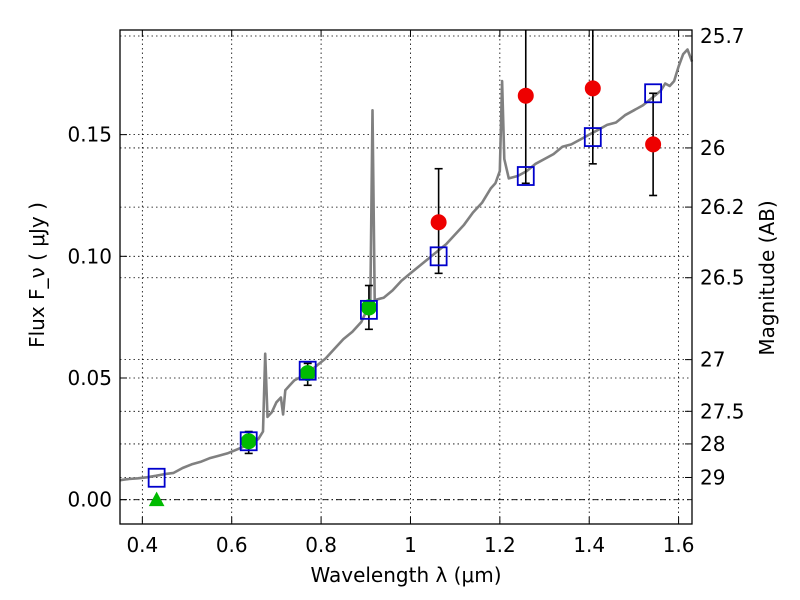  What do you see at coordinates (405, 575) in the screenshot?
I see `x-axis-label: Wavelength λ (μm)` at bounding box center [405, 575].